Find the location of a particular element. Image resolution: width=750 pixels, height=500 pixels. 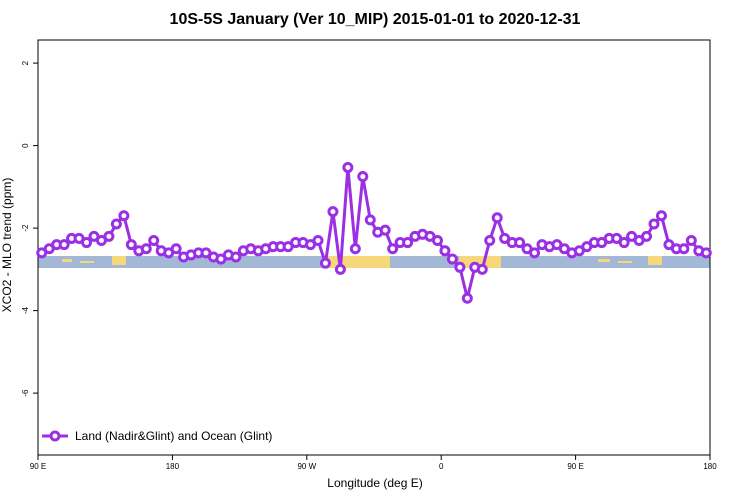

map-strip is located at coordinates (374, 262).